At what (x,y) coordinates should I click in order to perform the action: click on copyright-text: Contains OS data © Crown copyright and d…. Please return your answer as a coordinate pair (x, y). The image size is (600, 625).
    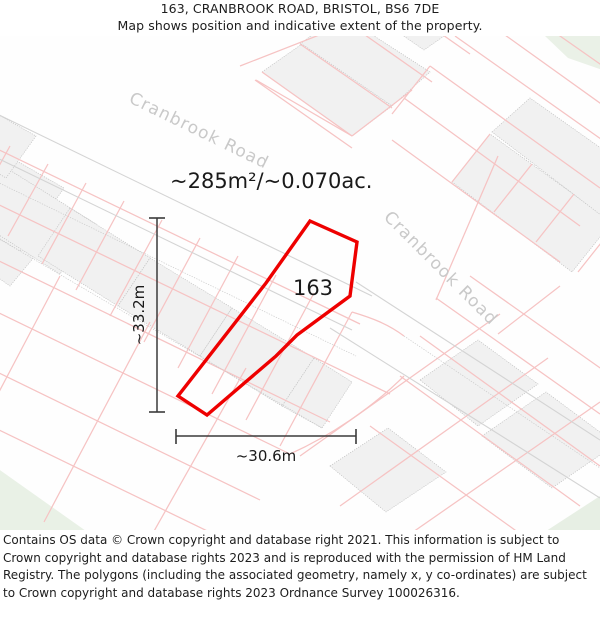
    Looking at the image, I should click on (295, 566).